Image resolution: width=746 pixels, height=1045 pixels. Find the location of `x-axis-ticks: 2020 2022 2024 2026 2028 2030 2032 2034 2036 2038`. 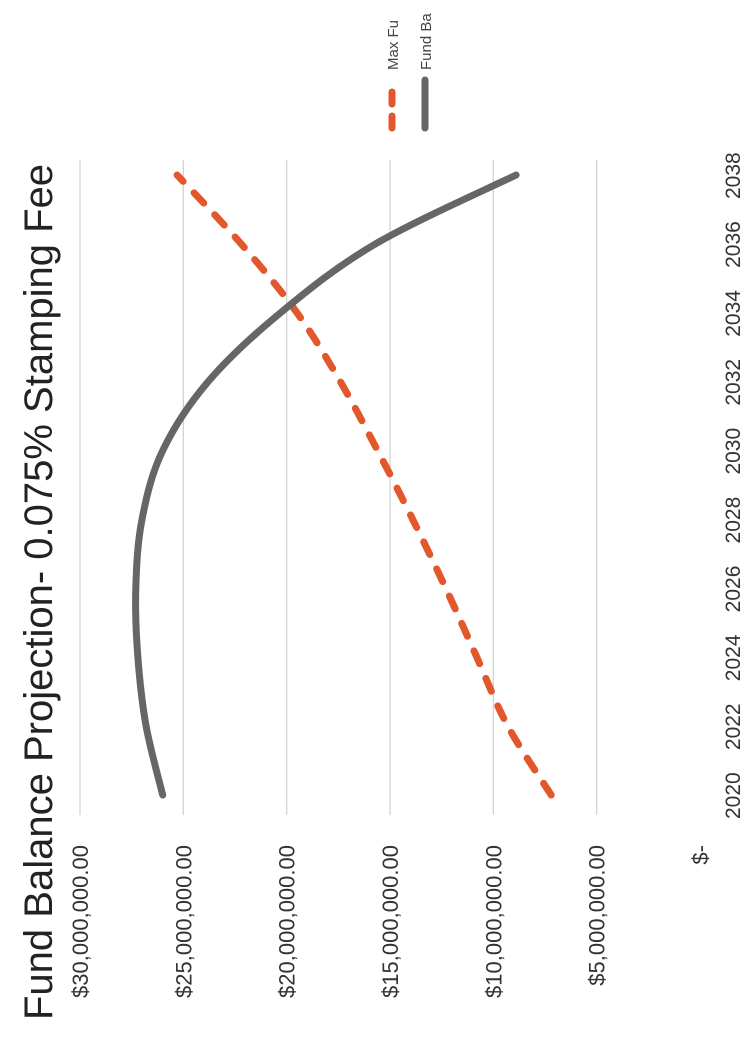

x-axis-ticks: 2020 2022 2024 2026 2028 2030 2032 2034 2036 2038 is located at coordinates (733, 485).